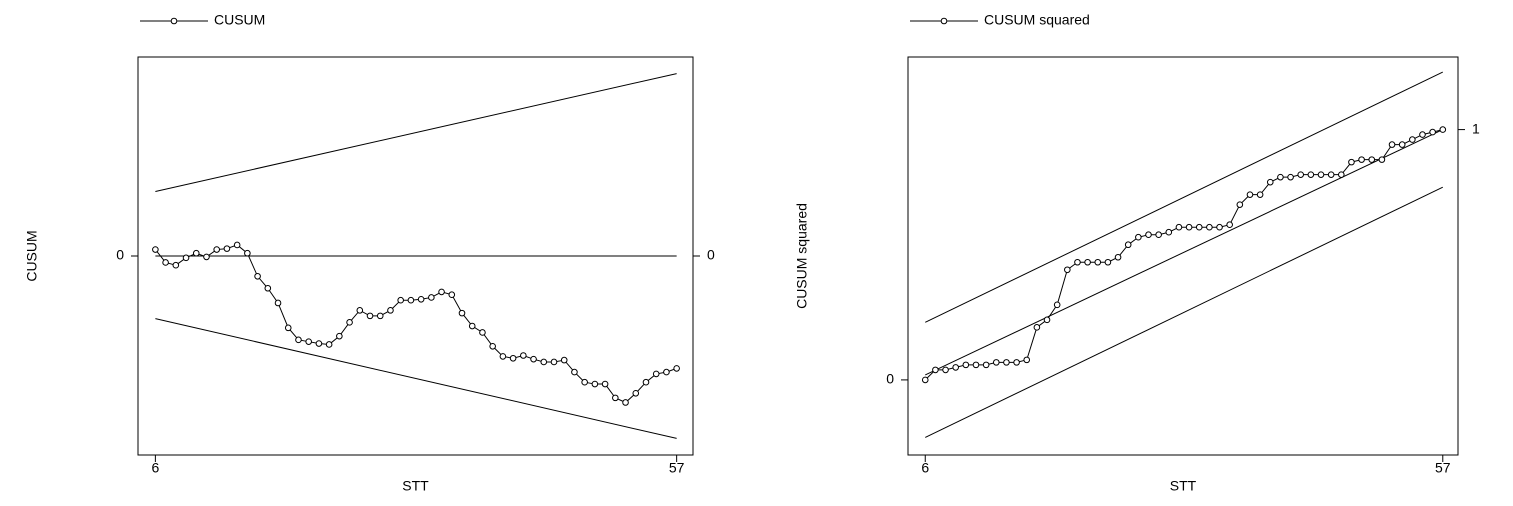  I want to click on legend-marker, so click(944, 21).